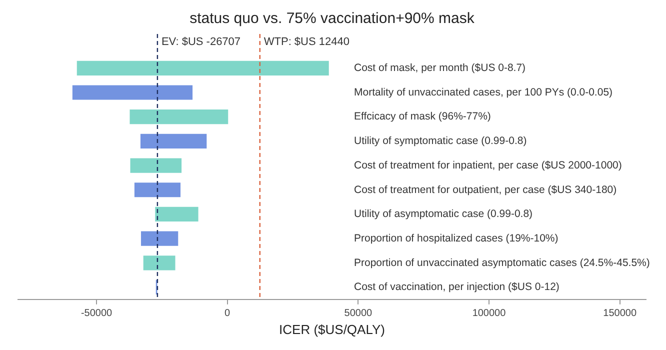  What do you see at coordinates (485, 190) in the screenshot?
I see `y-tick-label: Cost of treatment for outpatient, per case ($US 340-180)` at bounding box center [485, 190].